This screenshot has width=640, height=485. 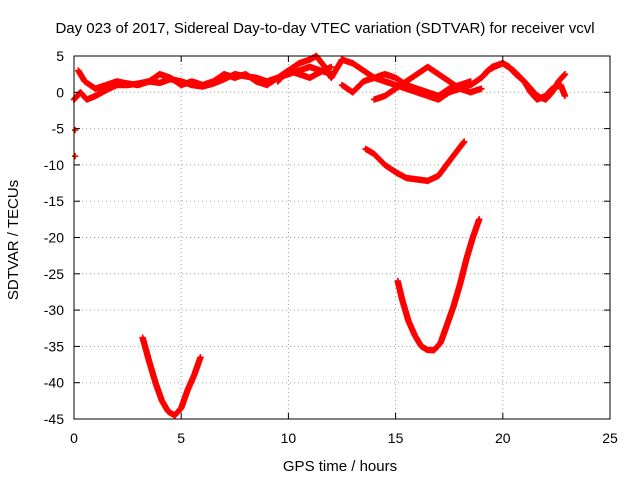 What do you see at coordinates (205, 77) in the screenshot?
I see `series-band-b` at bounding box center [205, 77].